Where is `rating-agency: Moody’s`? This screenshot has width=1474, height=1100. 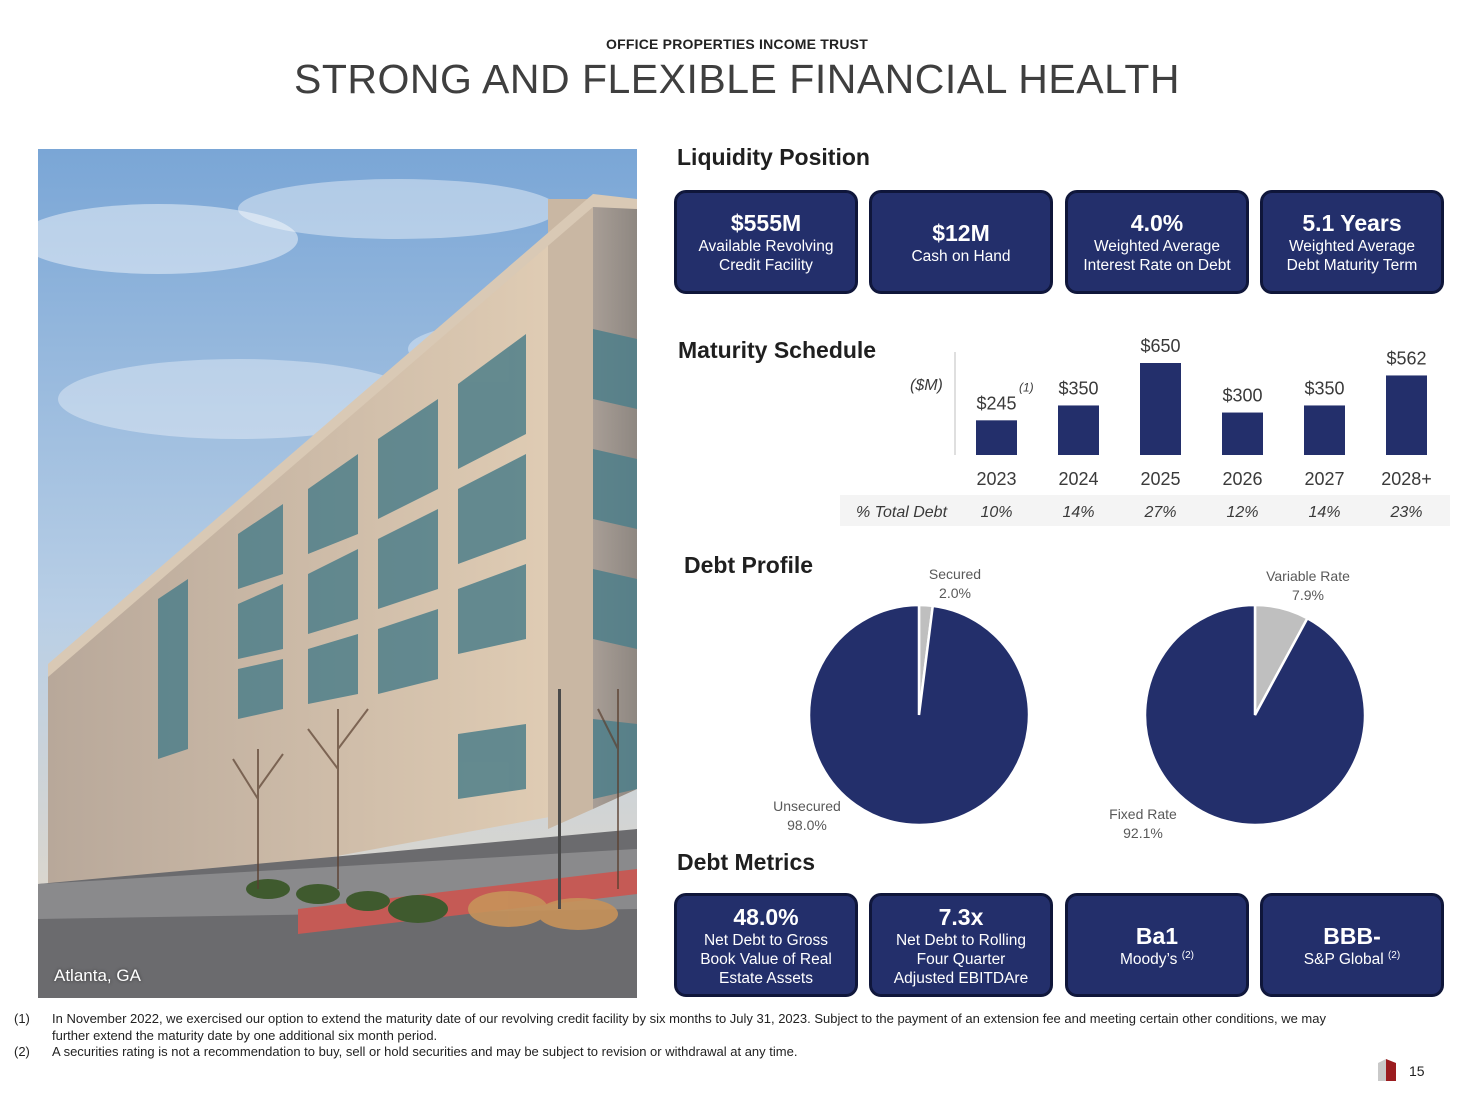
rating-agency: Moody’s is located at coordinates (1149, 959).